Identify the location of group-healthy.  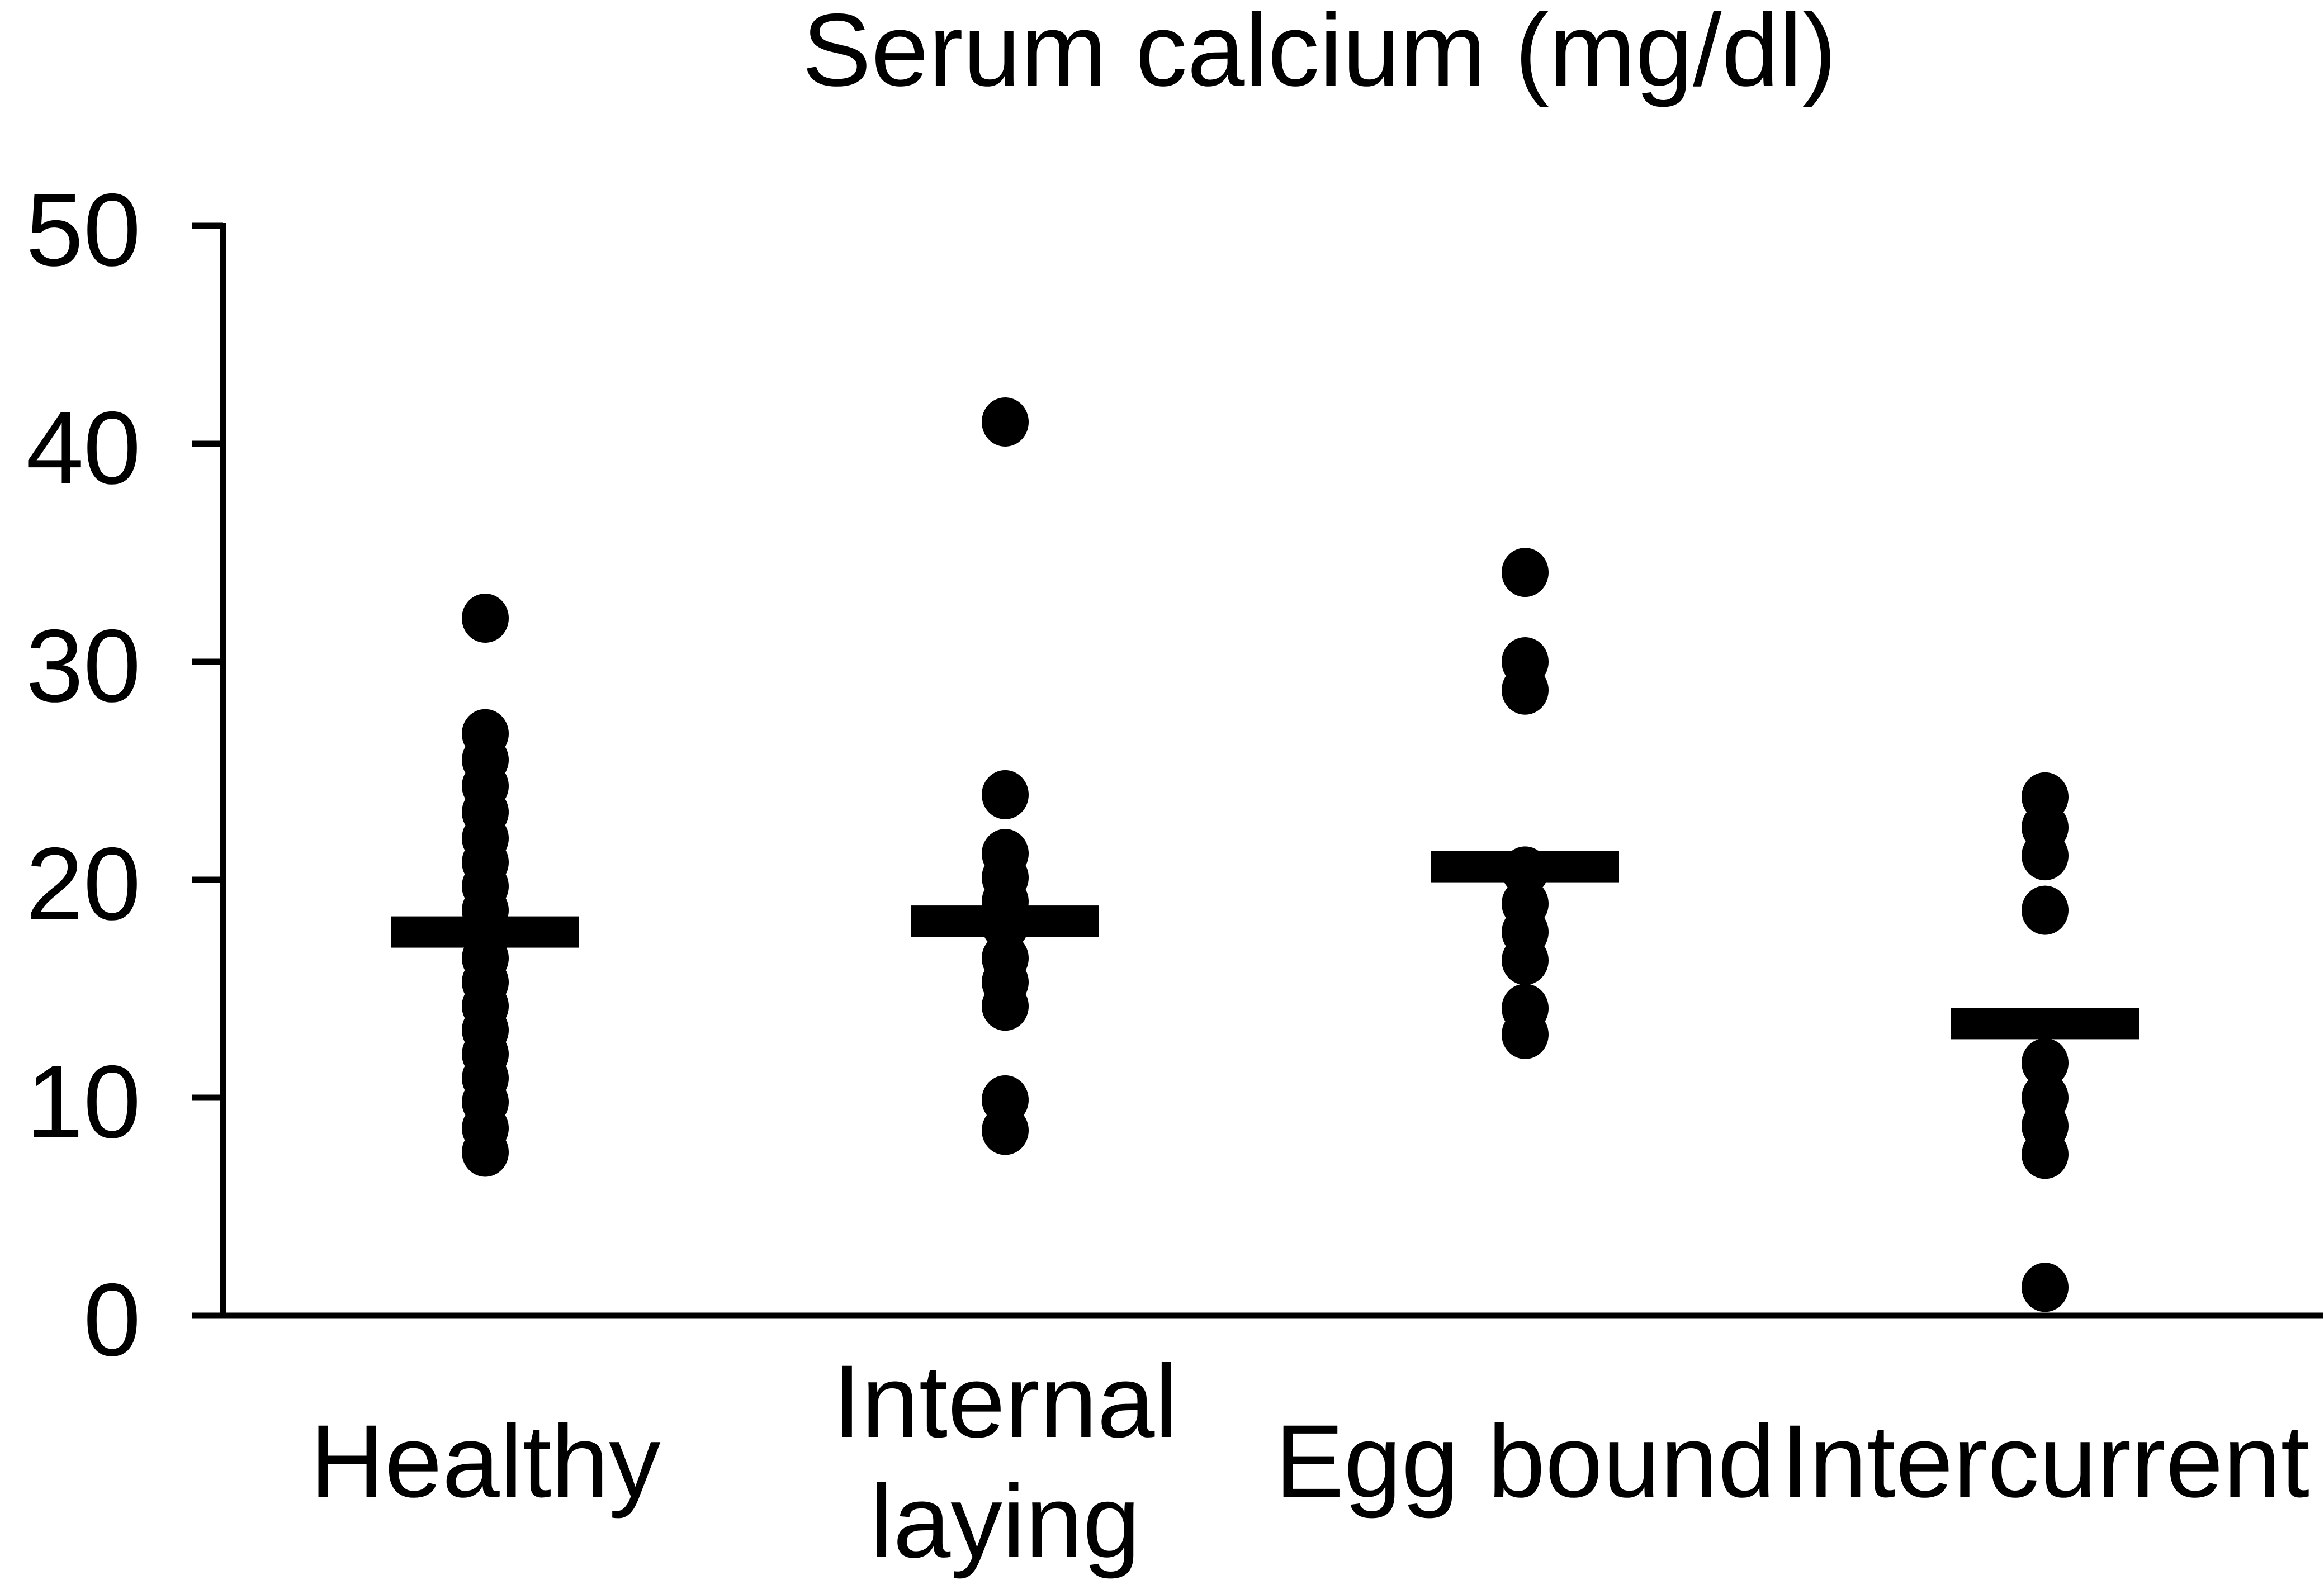
(485, 886).